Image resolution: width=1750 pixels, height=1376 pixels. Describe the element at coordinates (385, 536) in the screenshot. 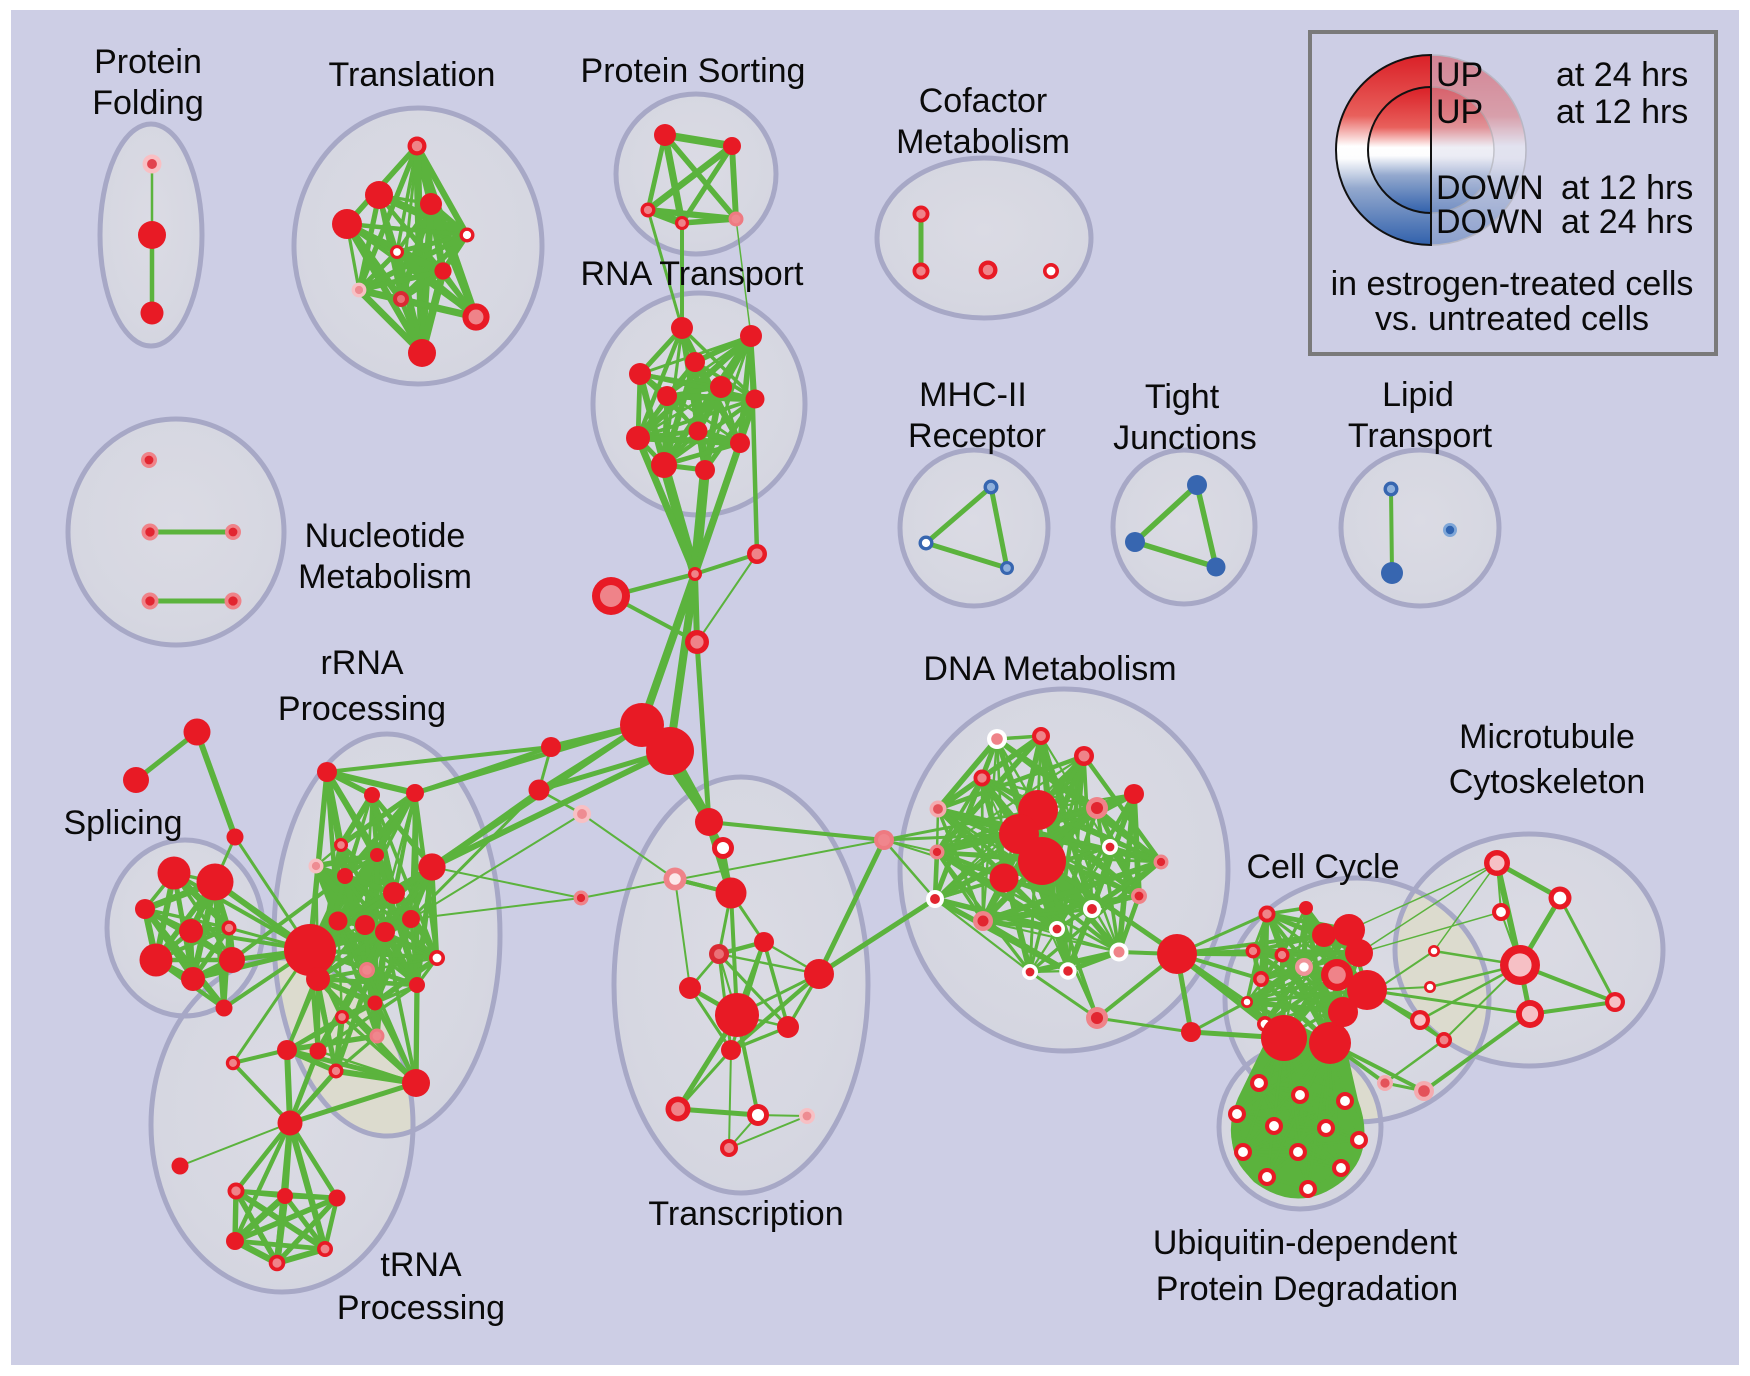

I see `svg-text: Nucleotide` at that location.